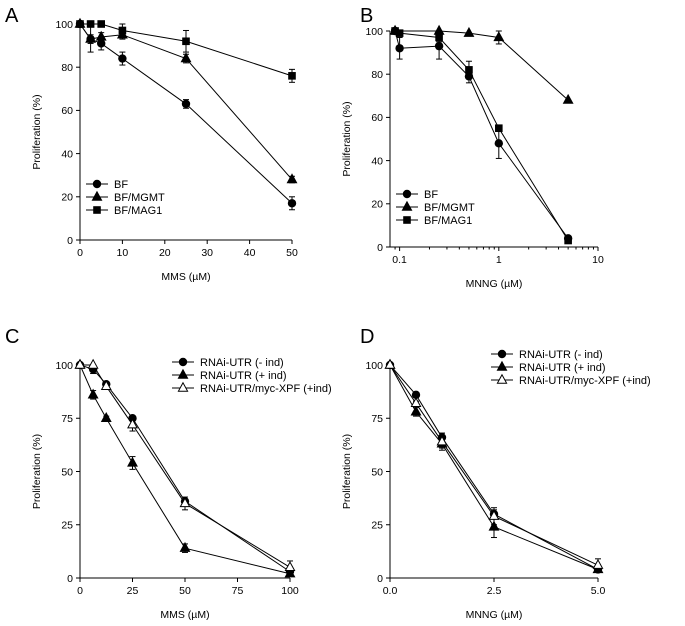 The image size is (685, 626). What do you see at coordinates (12, 337) in the screenshot?
I see `panel-letter: C` at bounding box center [12, 337].